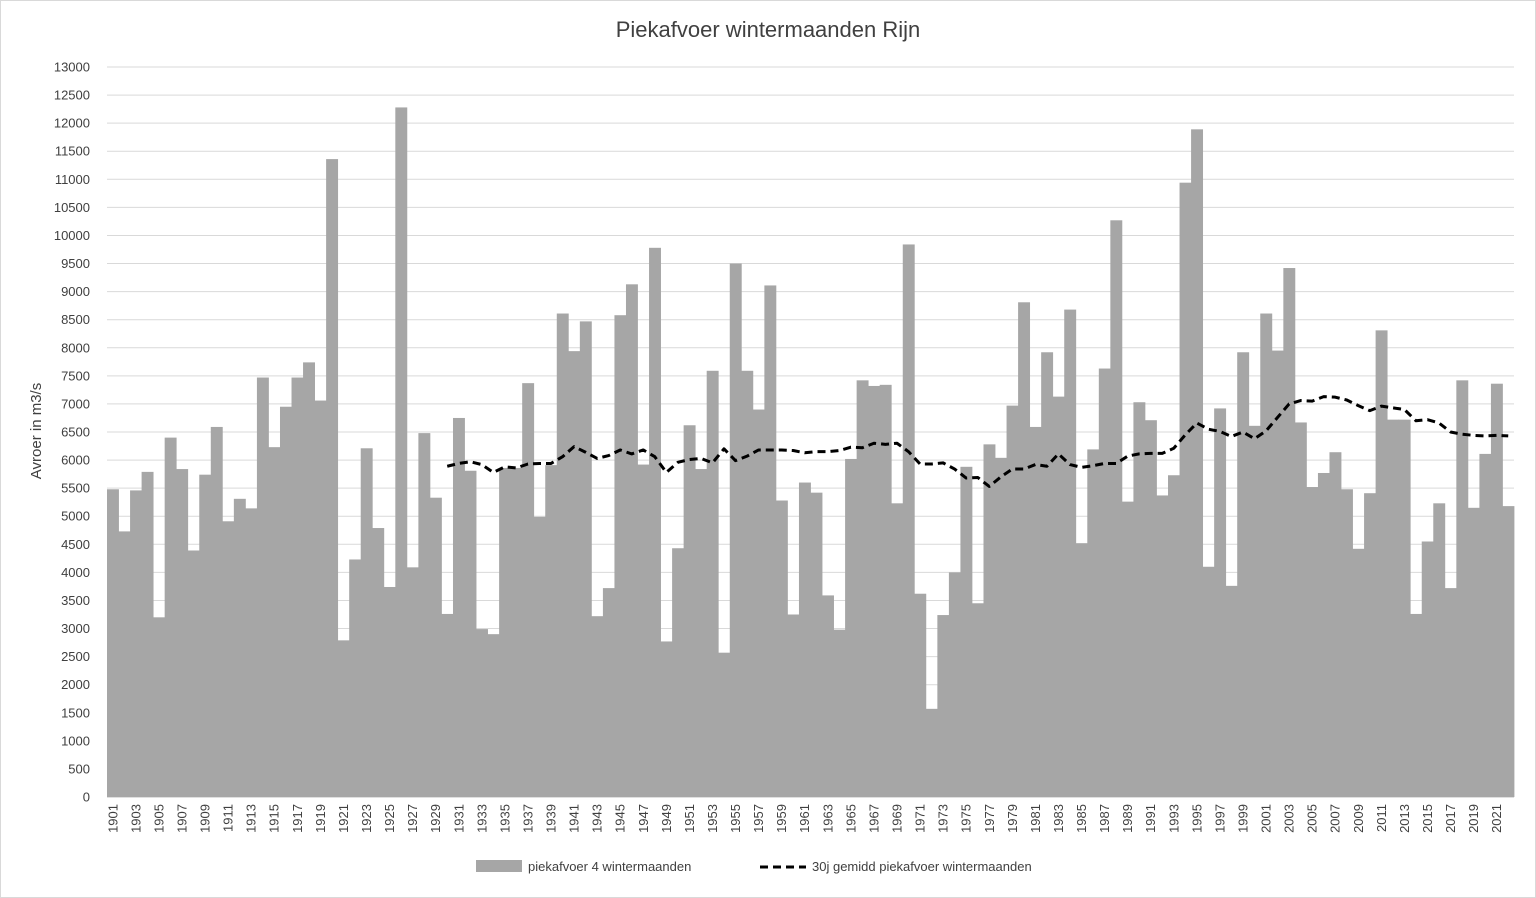  Describe the element at coordinates (297, 818) in the screenshot. I see `x-tick-label: 1917` at that location.